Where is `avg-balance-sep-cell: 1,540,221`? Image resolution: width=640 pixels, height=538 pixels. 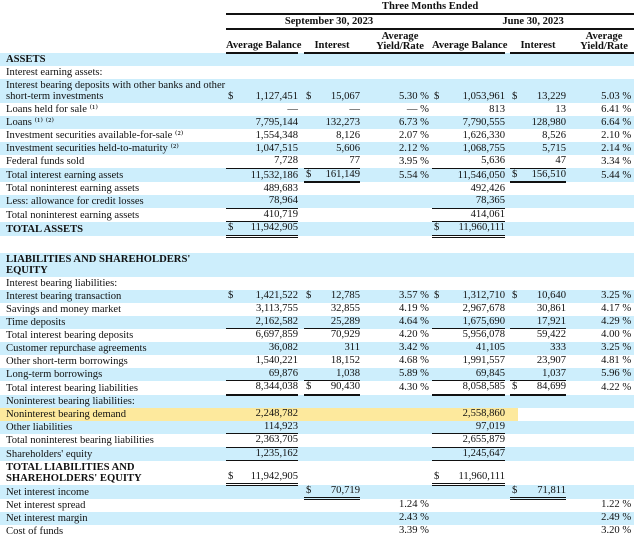 avg-balance-sep-cell: 1,540,221 is located at coordinates (276, 360).